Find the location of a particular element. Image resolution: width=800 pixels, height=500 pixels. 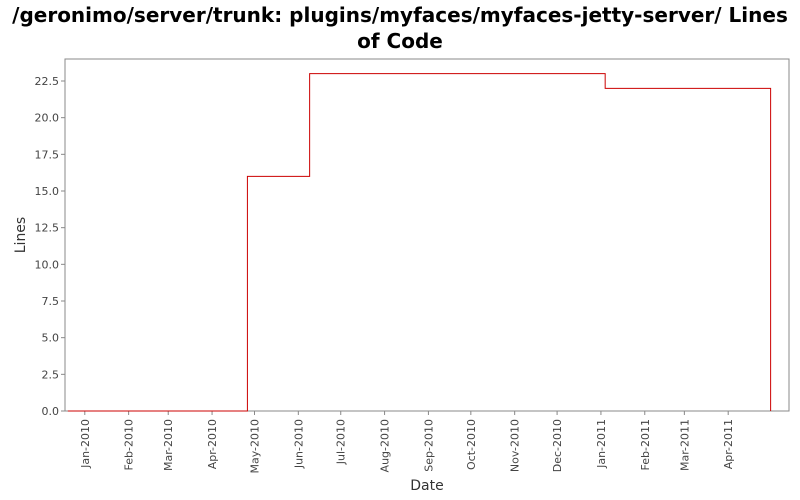

x-tick-label: Jul-2010 is located at coordinates (341, 442).